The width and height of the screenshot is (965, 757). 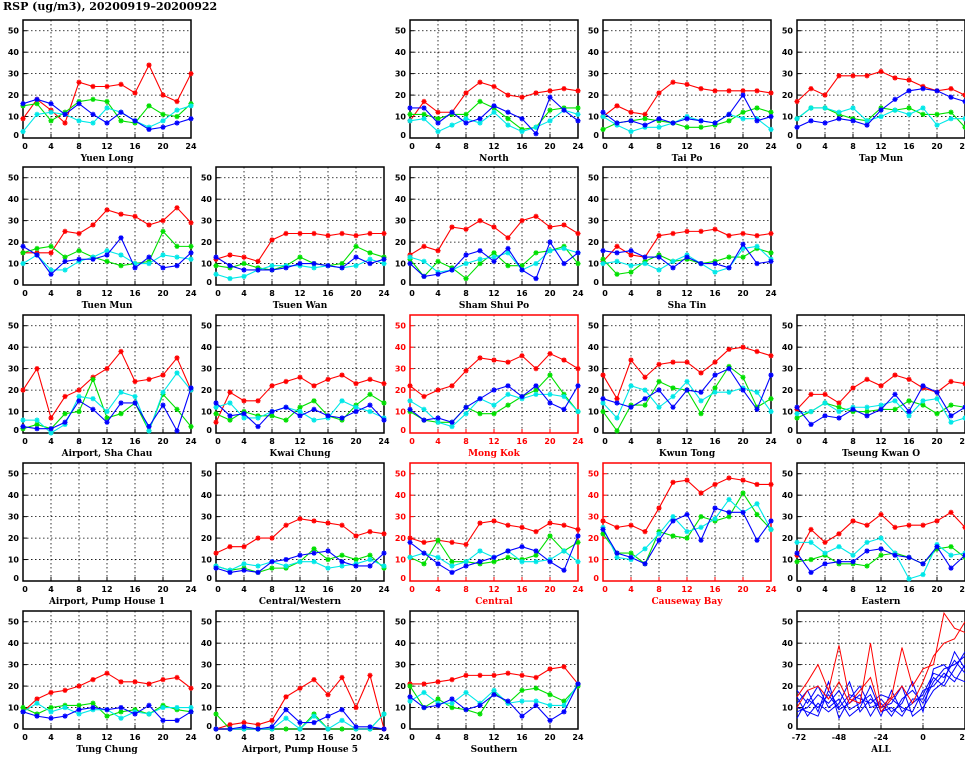 I want to click on panel-yuen-long: 0 10 20 30 40 50 0 4 8 12 16 20 24 Yuen Long, so click(x=99, y=92).